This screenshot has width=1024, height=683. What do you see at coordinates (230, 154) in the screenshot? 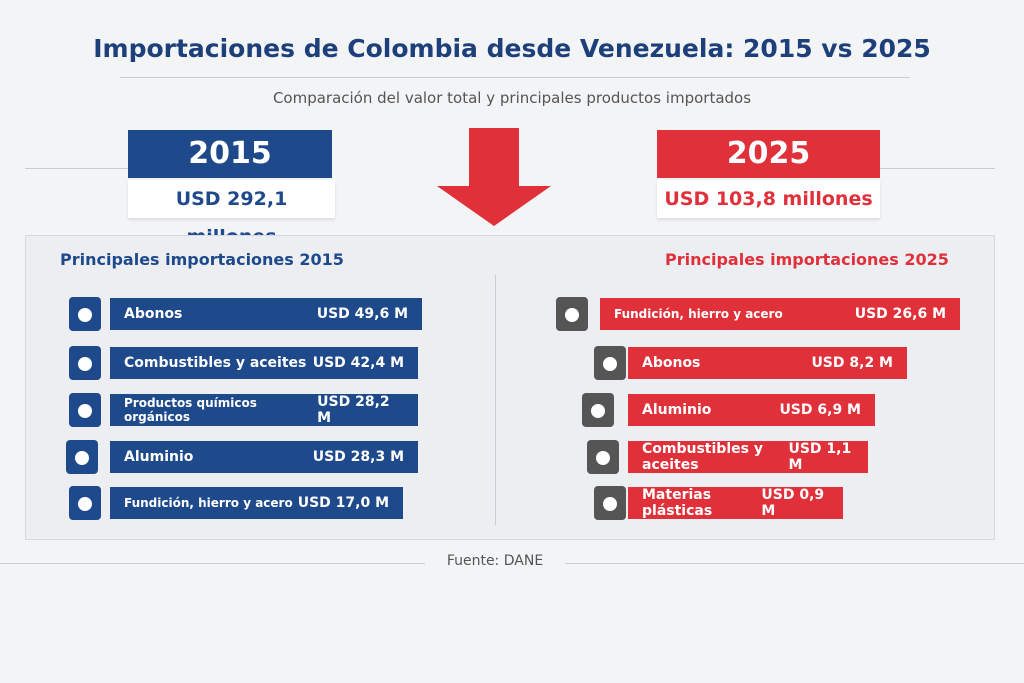
I see `year-2015: 2015` at bounding box center [230, 154].